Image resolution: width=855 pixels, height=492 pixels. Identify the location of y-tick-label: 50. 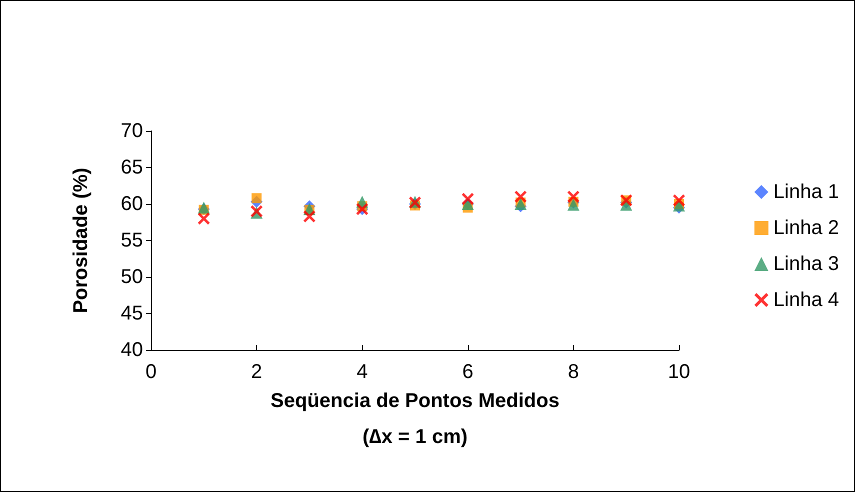
(131, 277).